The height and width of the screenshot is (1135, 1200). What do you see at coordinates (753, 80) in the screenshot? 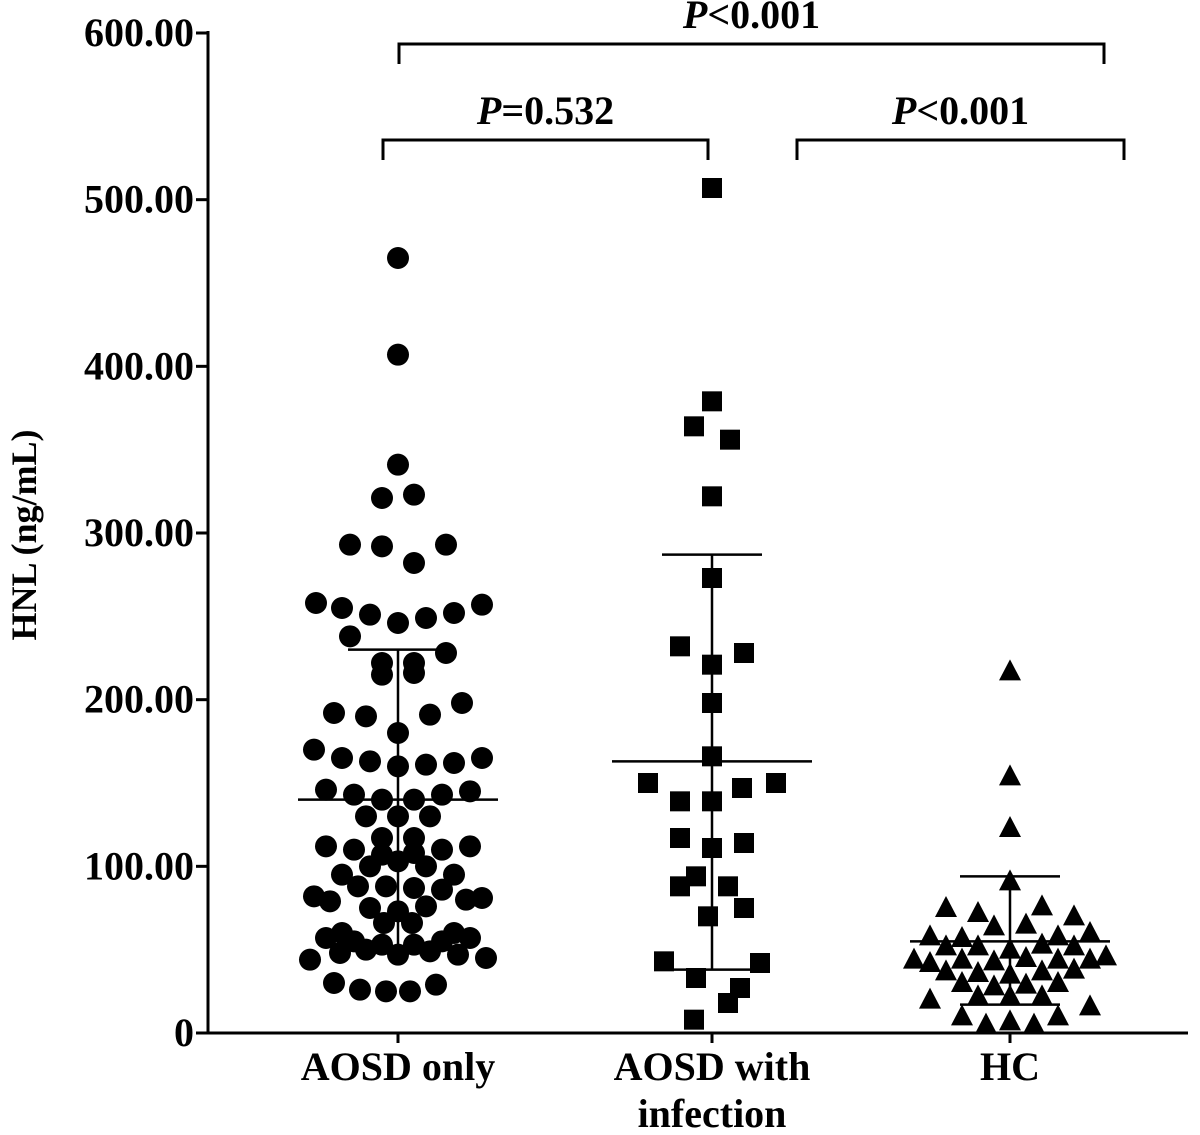
I see `significance-brackets: P =0.532 P<0.001 P<0.001` at bounding box center [753, 80].